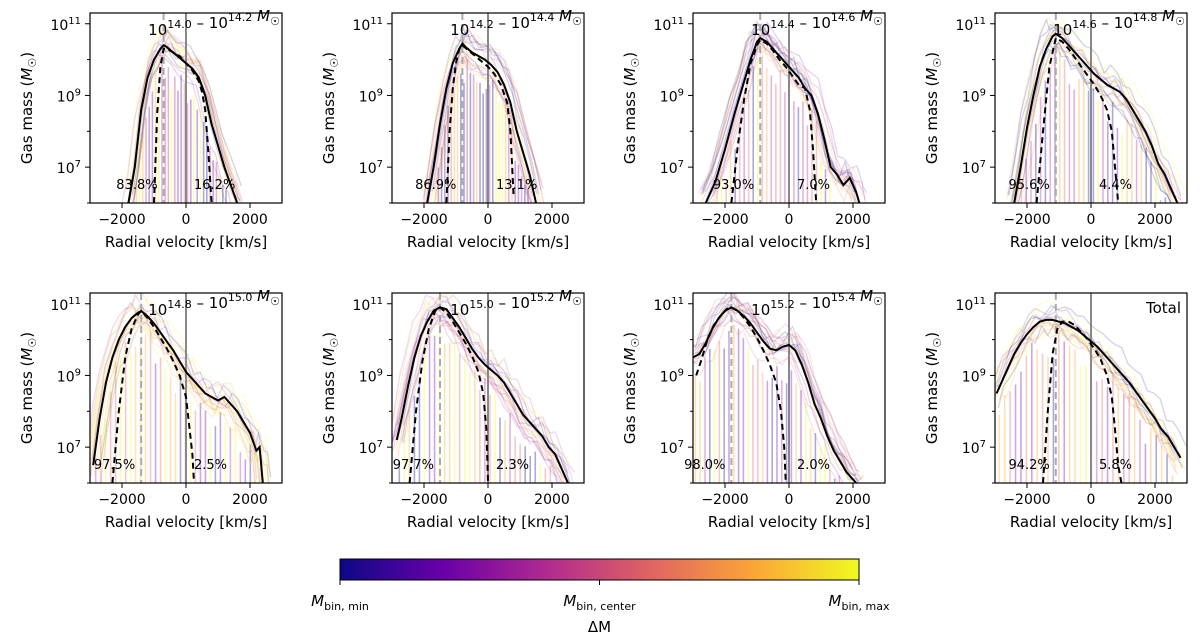  I want to click on outflow-percent: 2.5%, so click(210, 465).